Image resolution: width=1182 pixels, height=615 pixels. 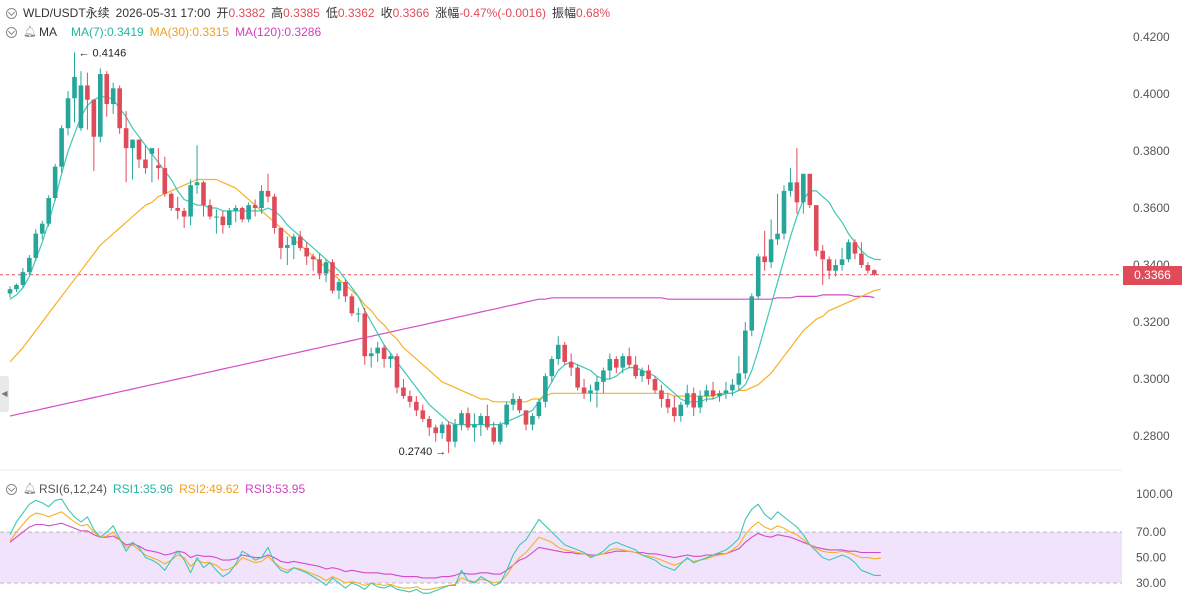 What do you see at coordinates (423, 452) in the screenshot?
I see `extreme-price-label: 0.2740 →` at bounding box center [423, 452].